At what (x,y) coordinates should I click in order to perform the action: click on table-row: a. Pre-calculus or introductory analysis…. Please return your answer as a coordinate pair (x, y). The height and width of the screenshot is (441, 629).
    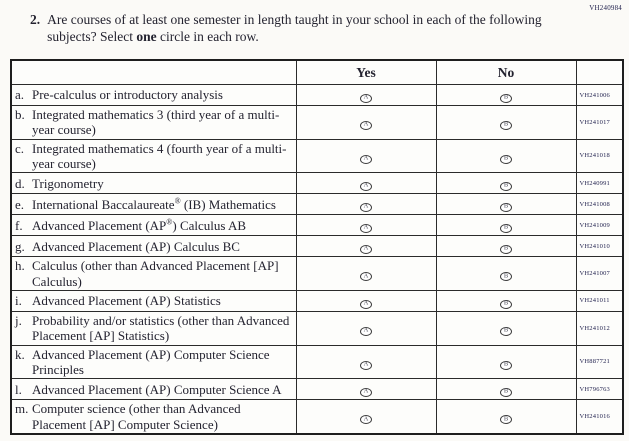
    Looking at the image, I should click on (317, 95).